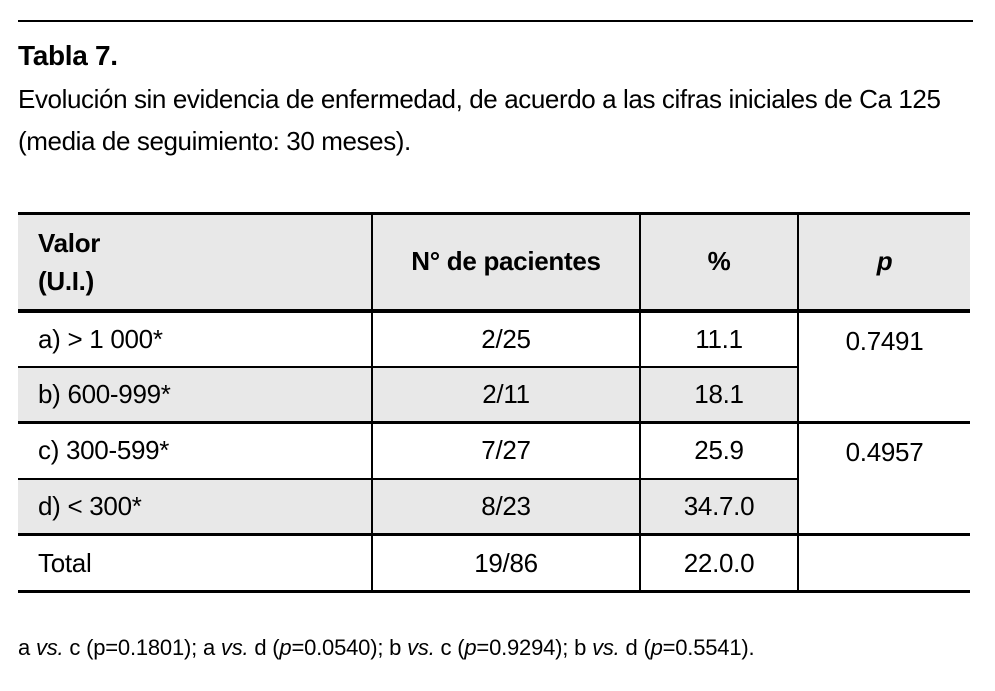 The width and height of the screenshot is (995, 691). Describe the element at coordinates (718, 451) in the screenshot. I see `cell-pct-c: 25.9` at that location.